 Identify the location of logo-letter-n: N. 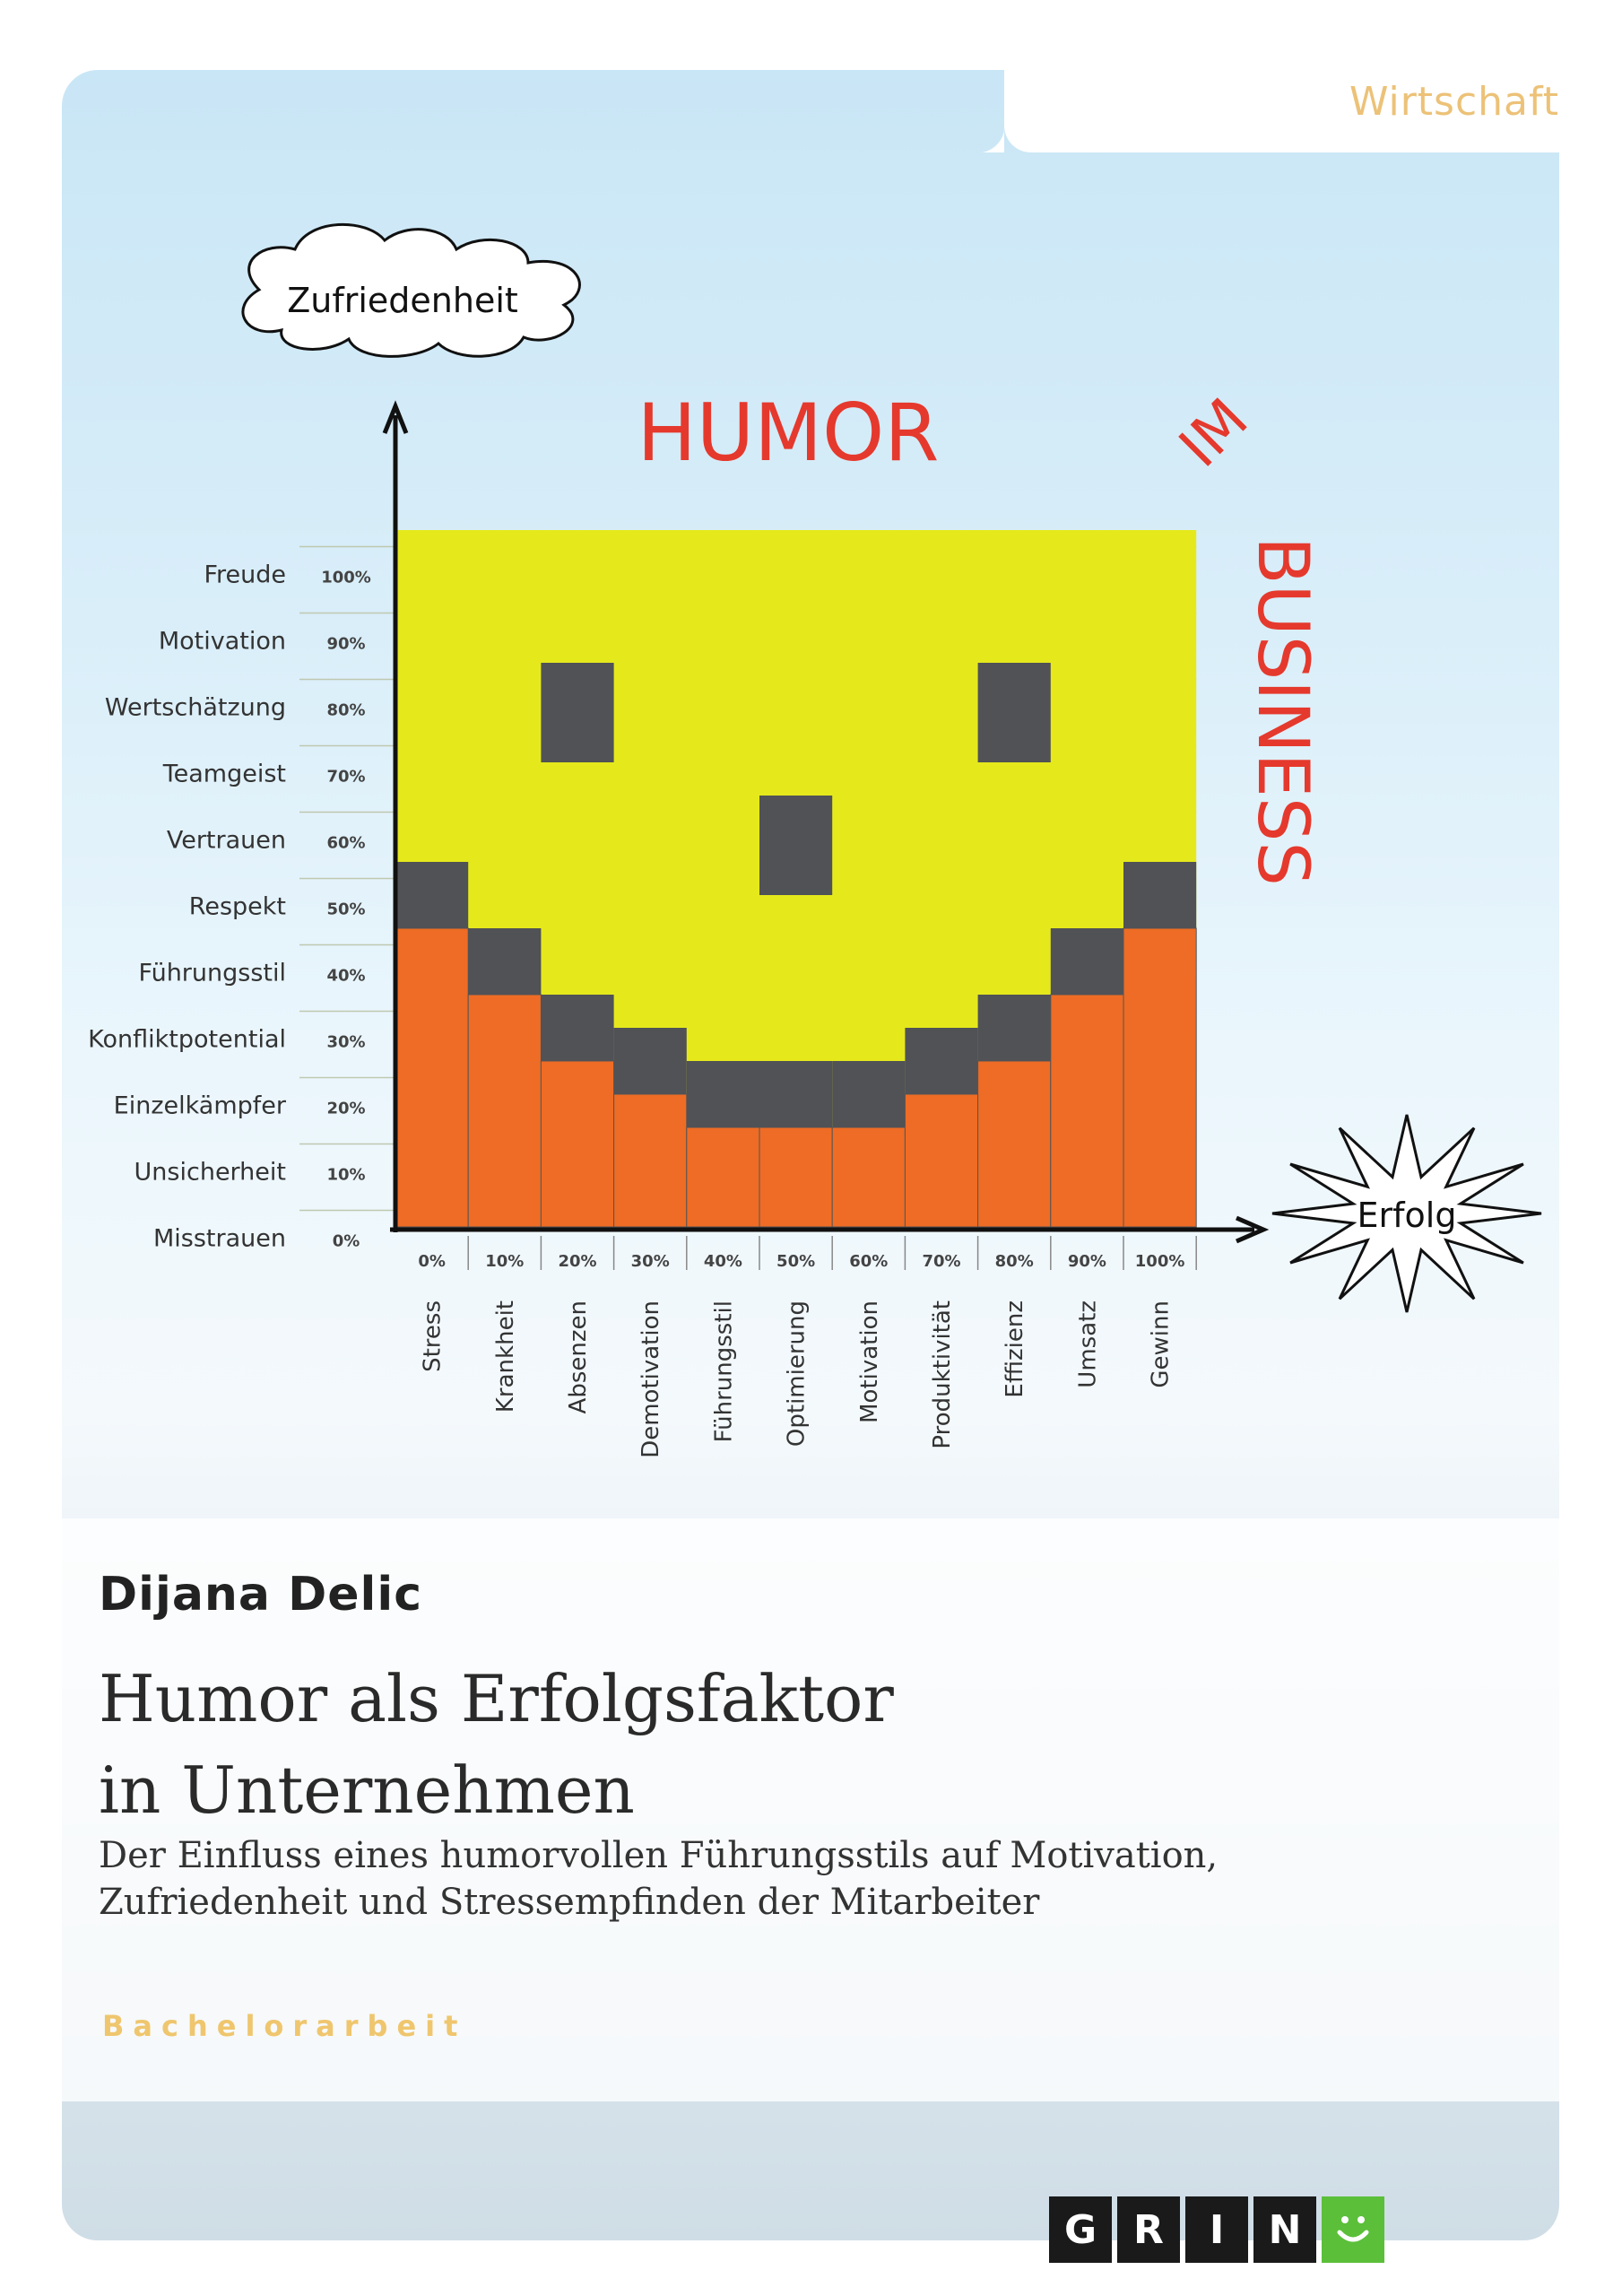
(1284, 2229).